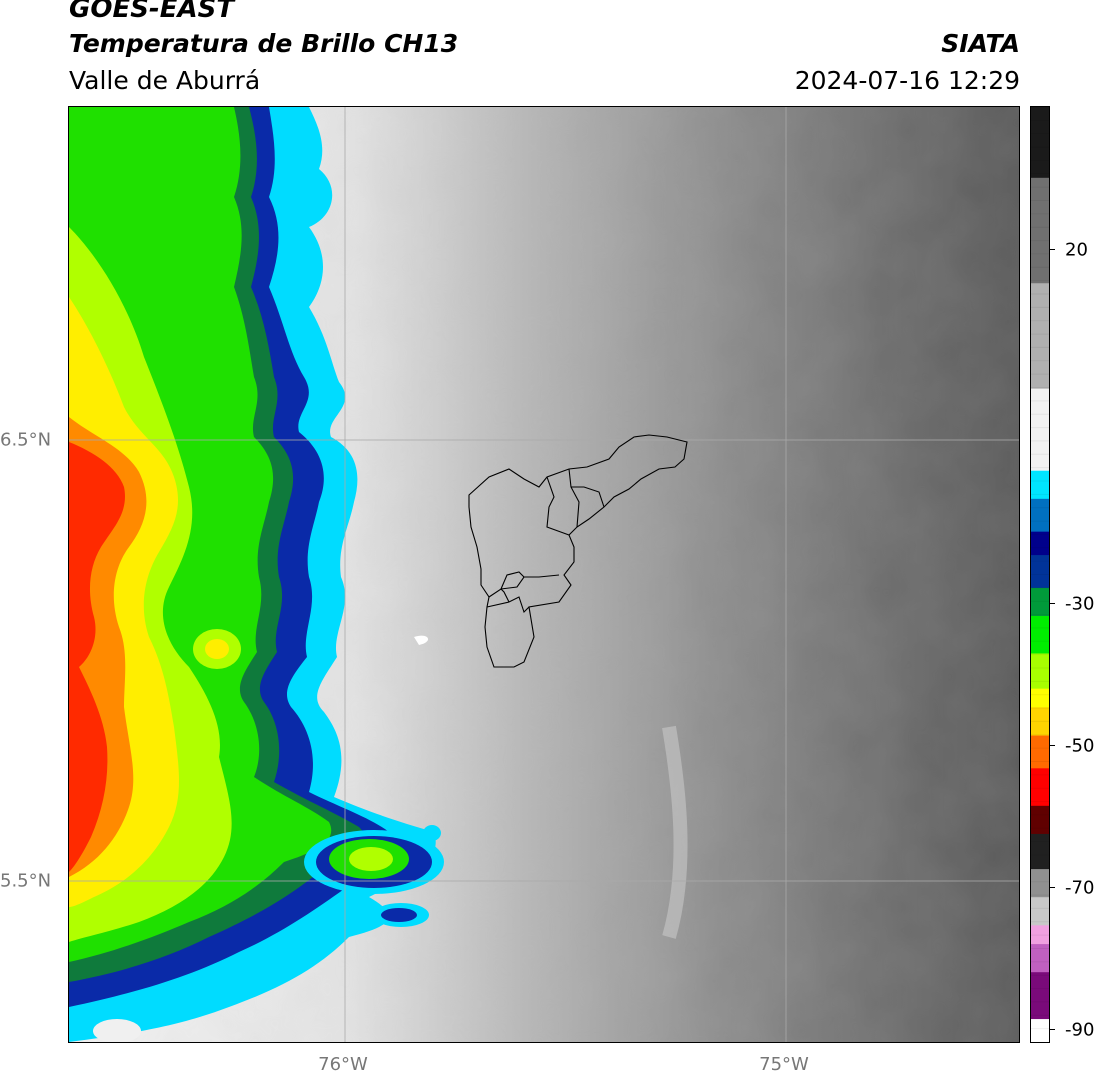 This screenshot has width=1094, height=1078. What do you see at coordinates (784, 1064) in the screenshot?
I see `x-tick-75w: 75°W` at bounding box center [784, 1064].